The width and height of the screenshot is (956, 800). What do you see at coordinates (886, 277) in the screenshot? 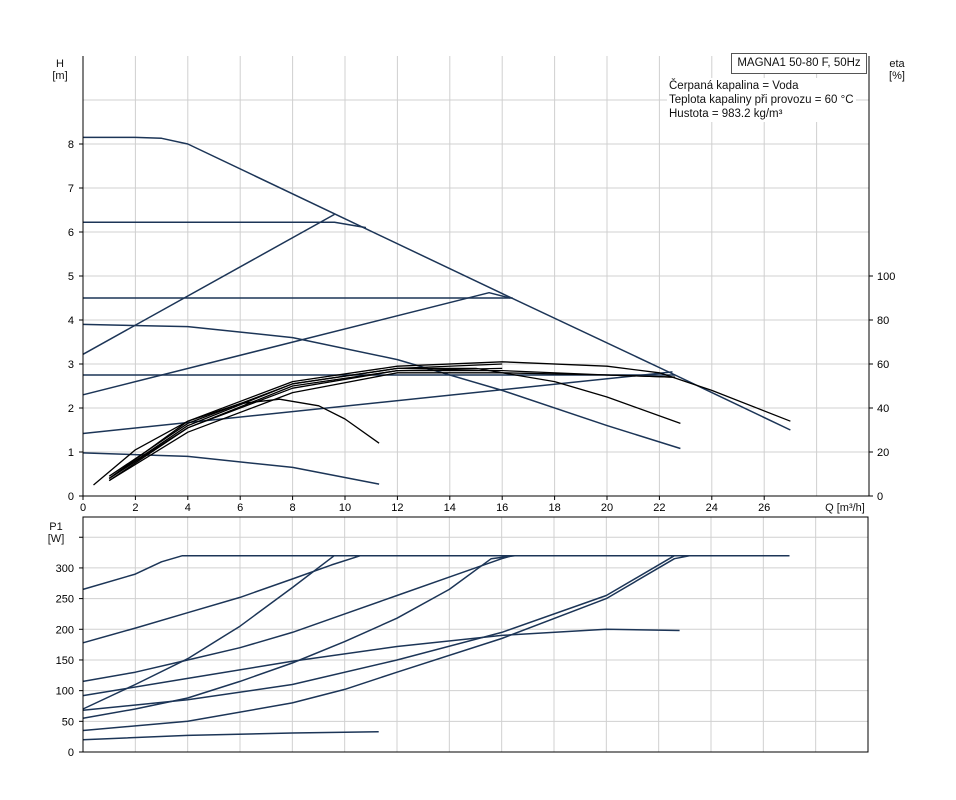
I see `eta-tick-label: 100` at bounding box center [886, 277].